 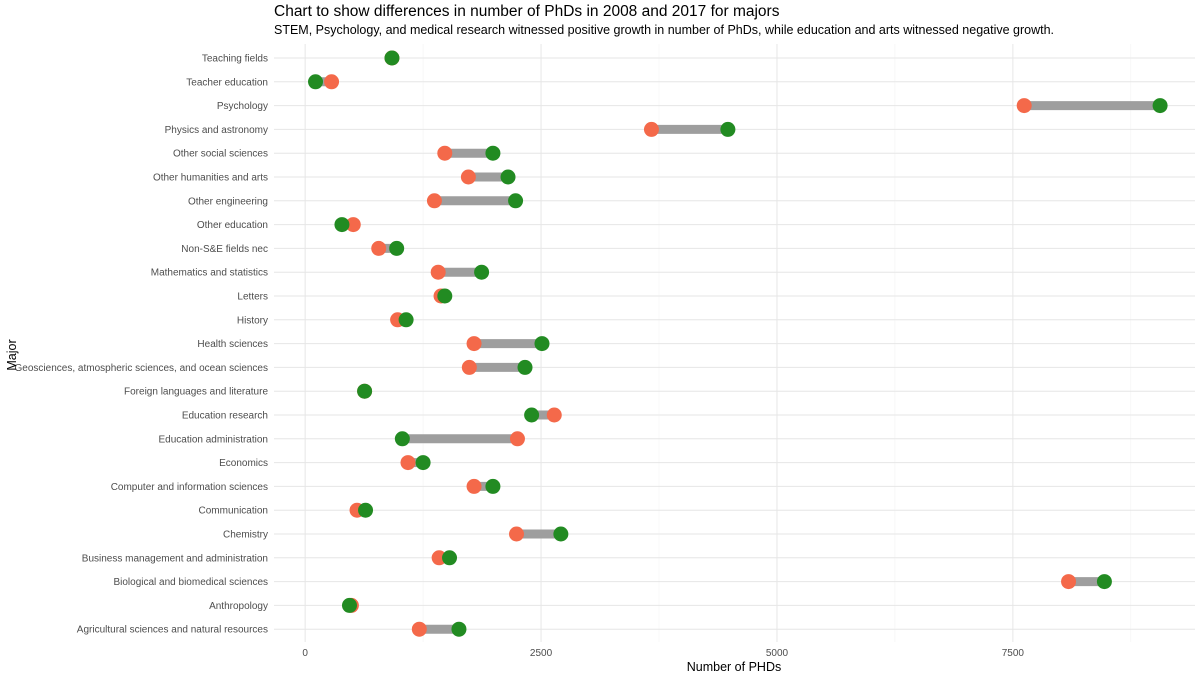 What do you see at coordinates (232, 225) in the screenshot?
I see `y-category-label: Other education` at bounding box center [232, 225].